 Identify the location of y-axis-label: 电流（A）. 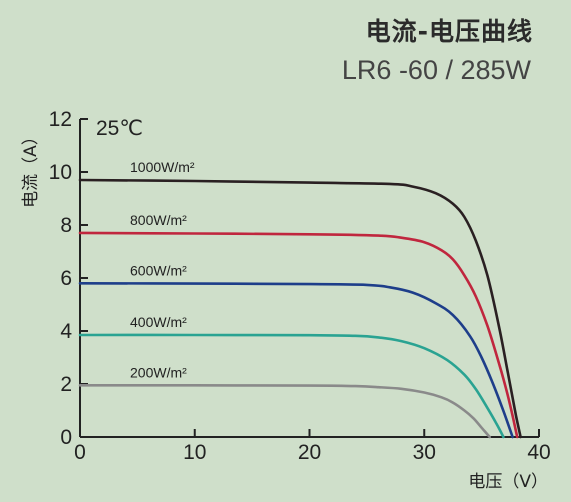
(31, 168).